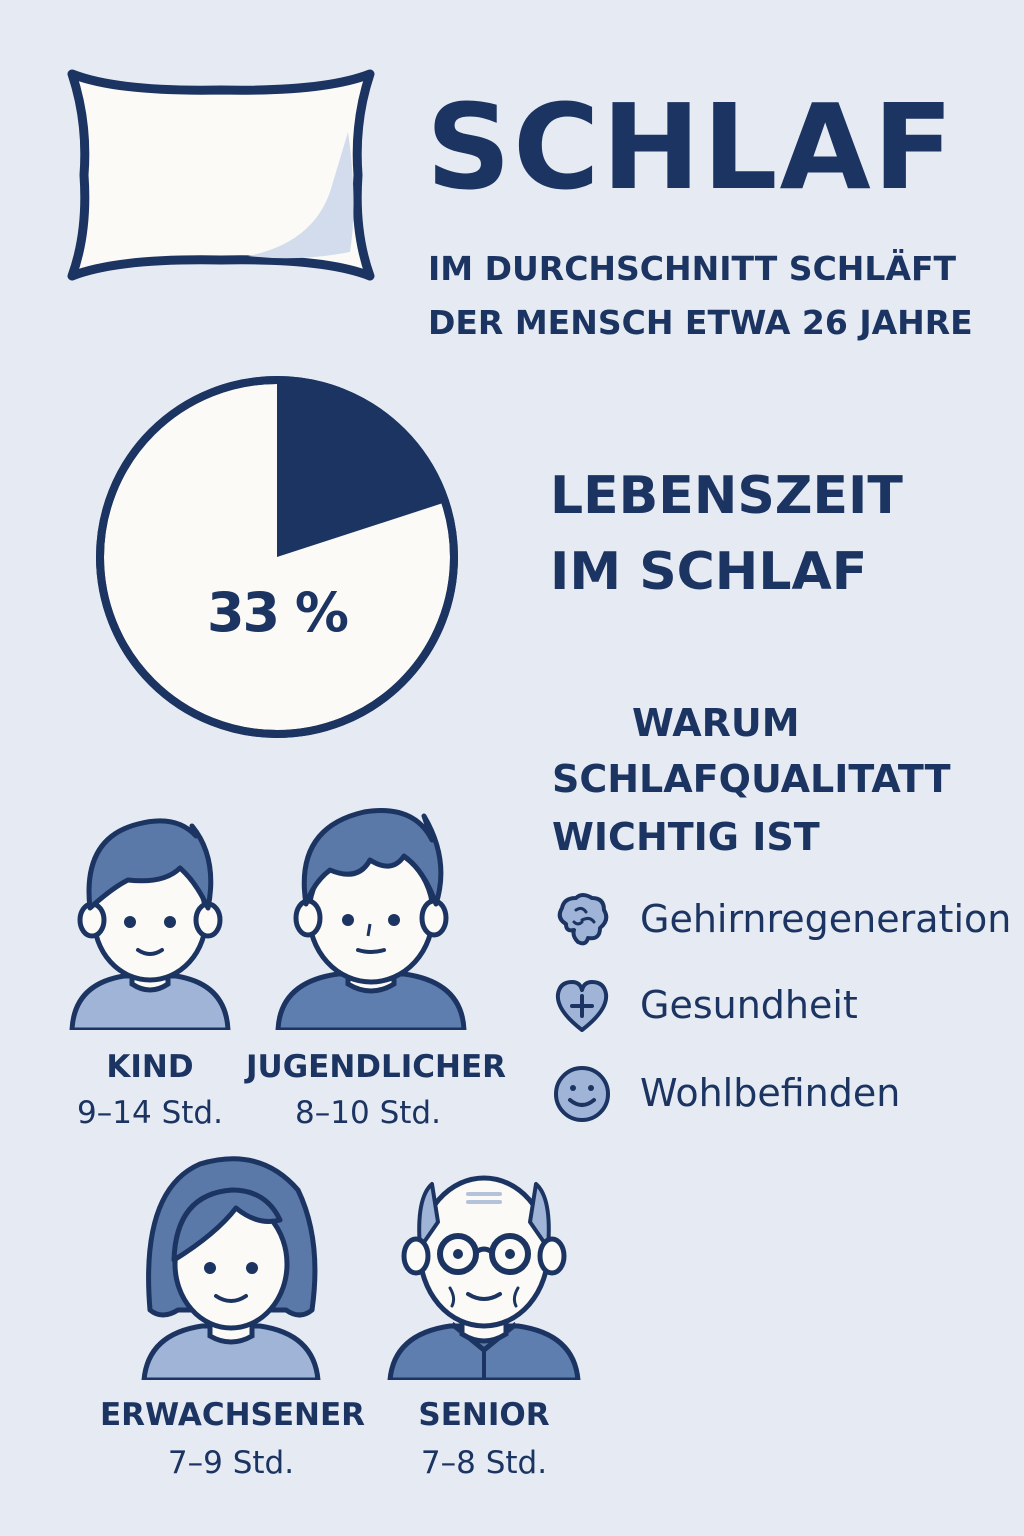 This screenshot has width=1024, height=1536. Describe the element at coordinates (233, 1415) in the screenshot. I see `person-label-adult: ERWACHSENER` at that location.